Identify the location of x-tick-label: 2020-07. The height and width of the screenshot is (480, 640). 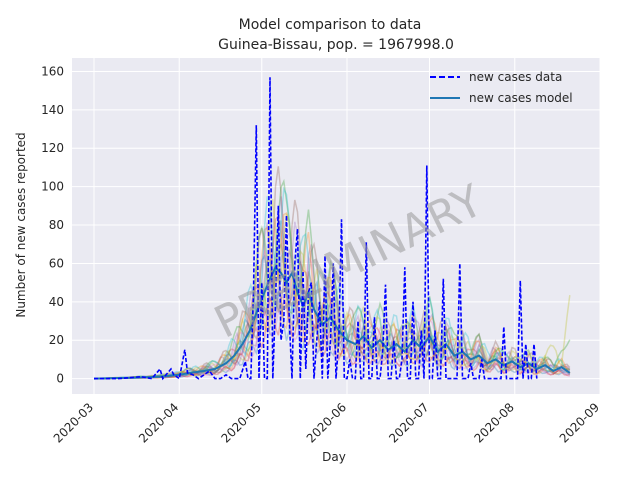
(408, 422).